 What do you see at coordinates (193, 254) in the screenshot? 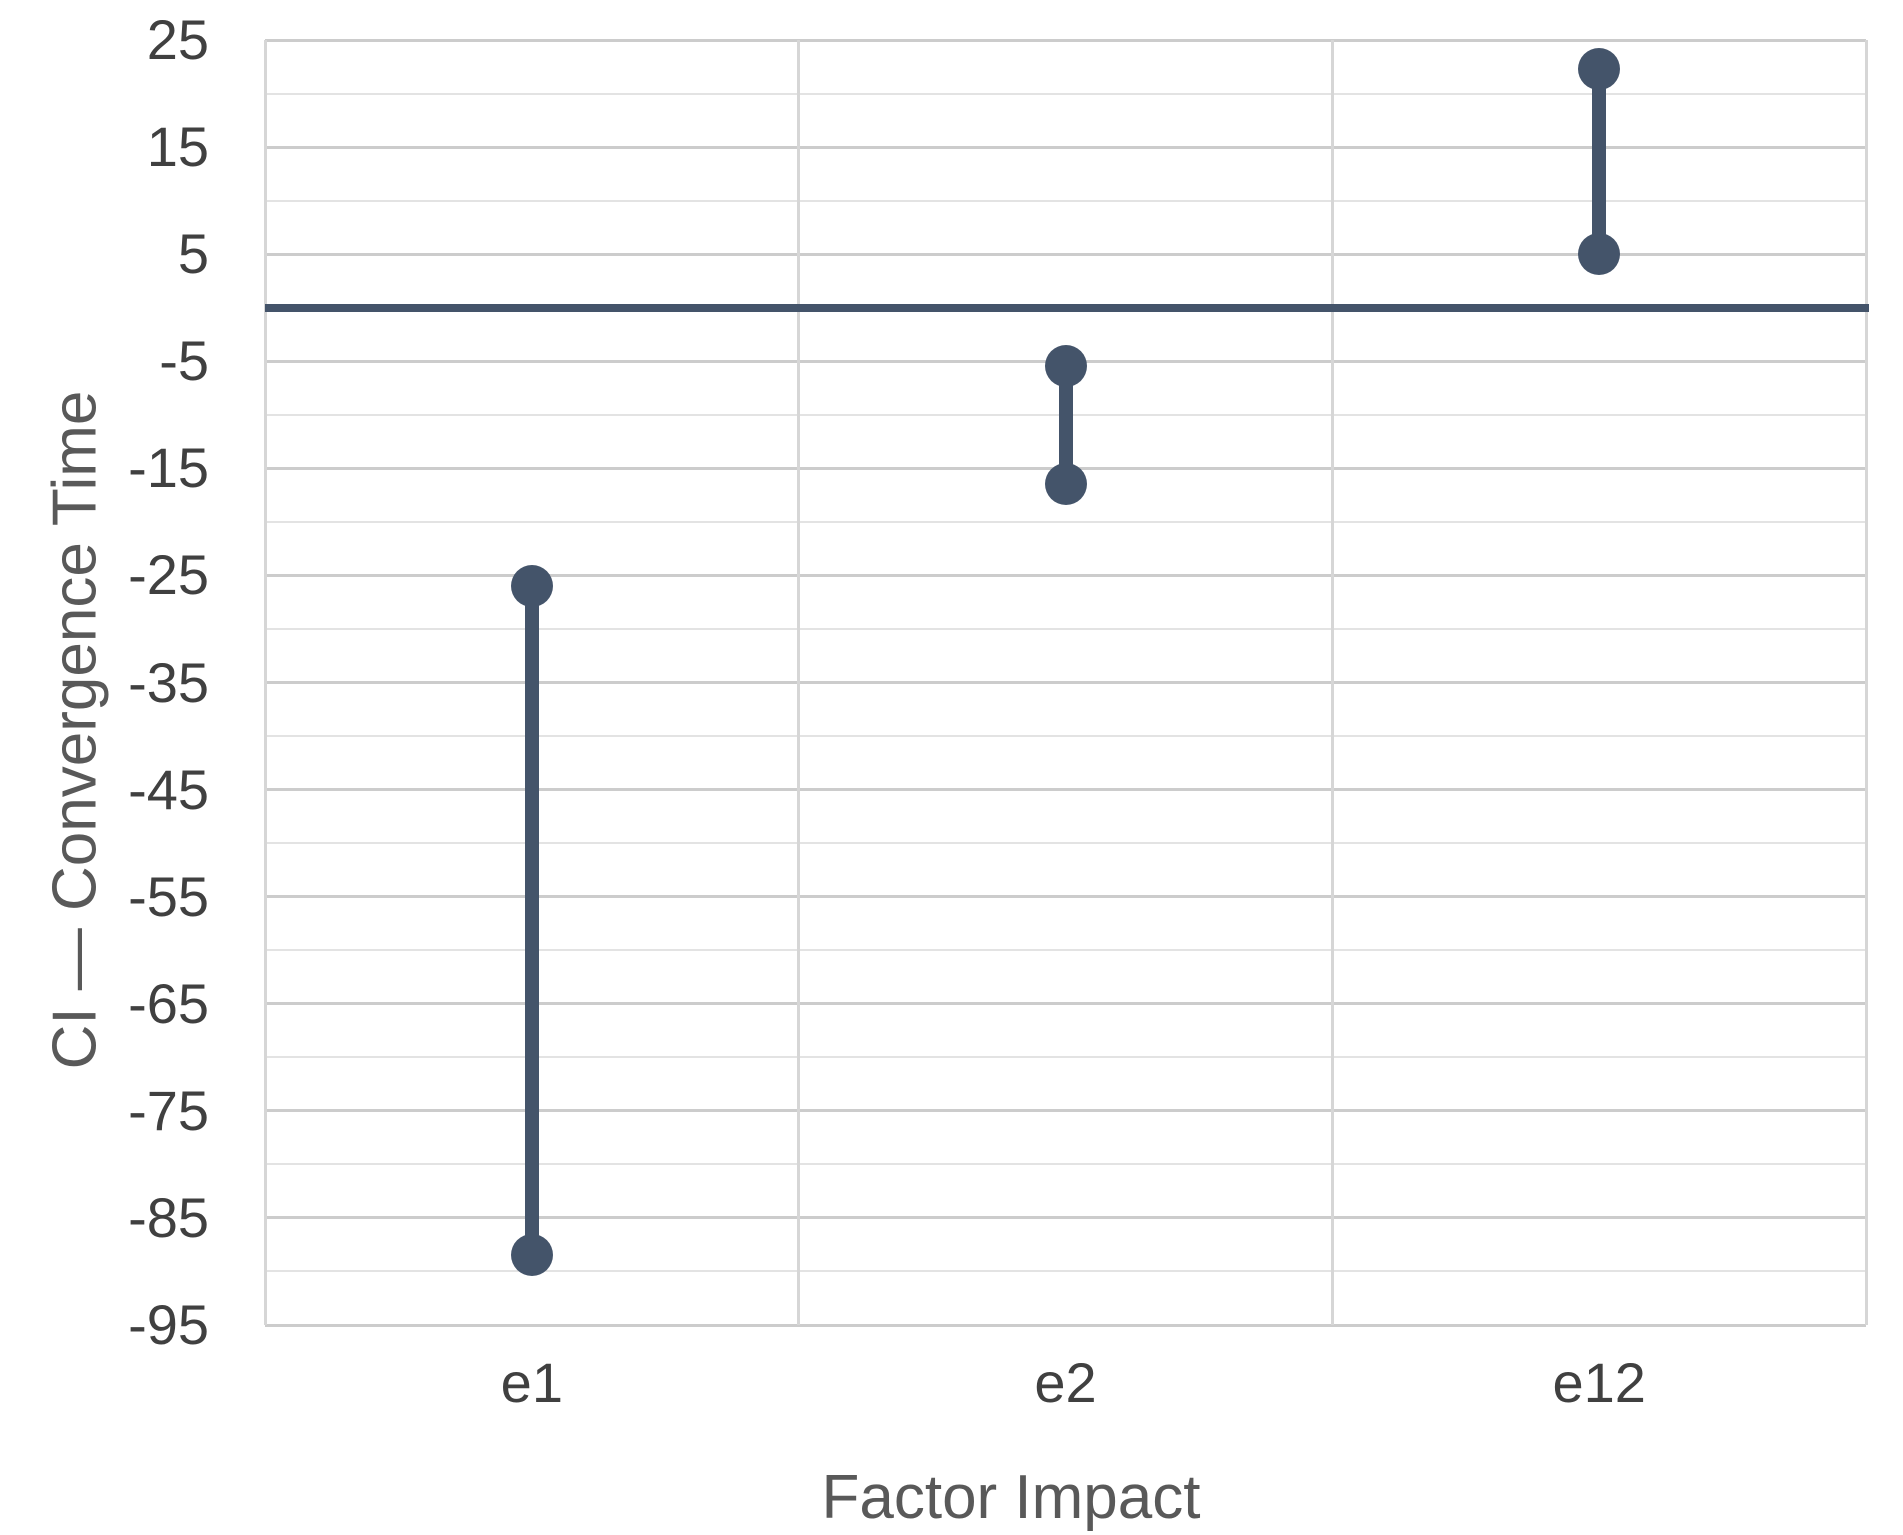
I see `y-tick-label: 5` at bounding box center [193, 254].